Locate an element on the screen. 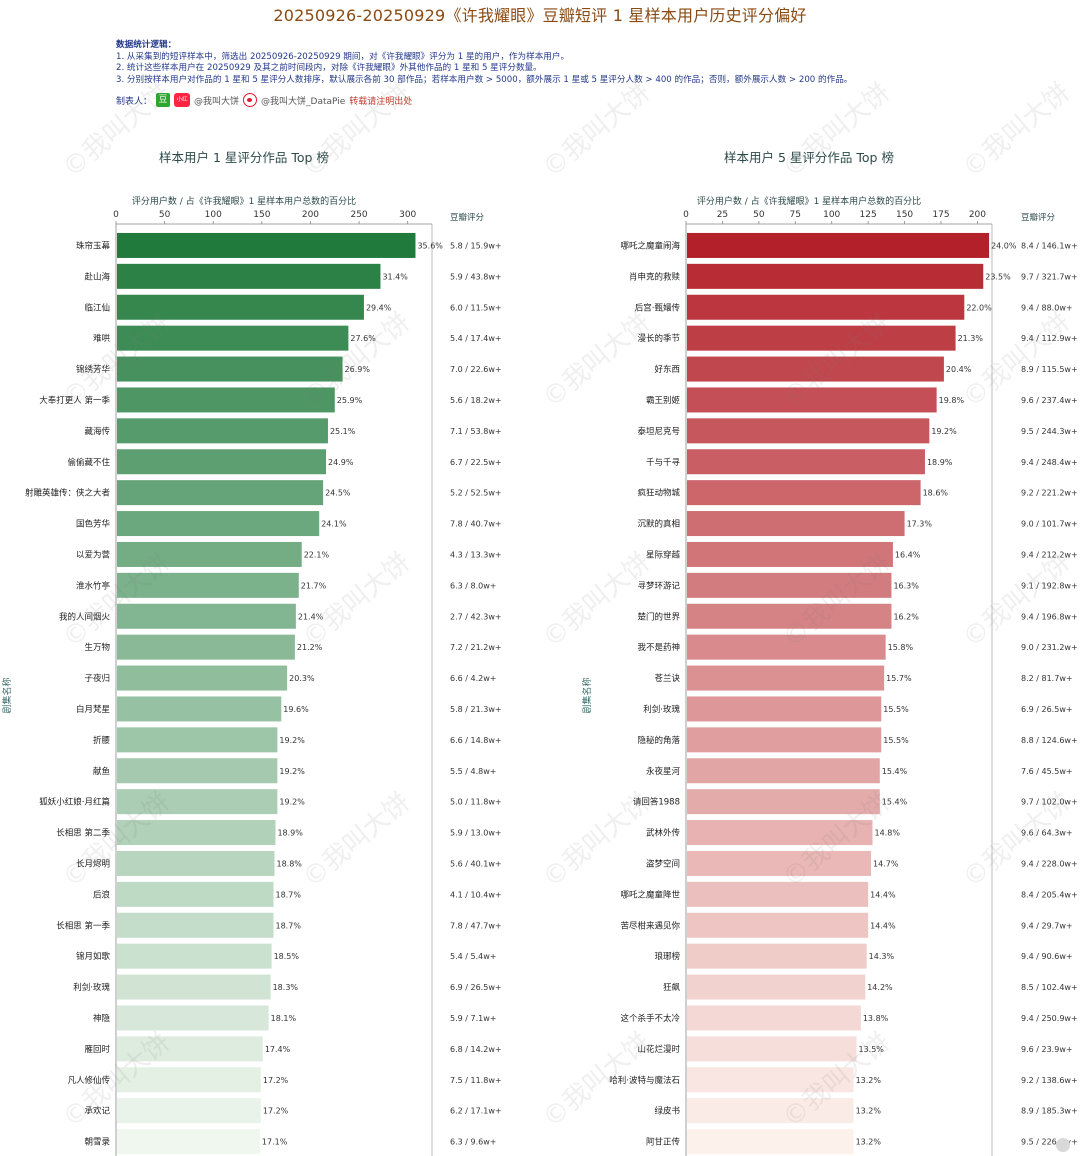  category-label: 凡人修仙传 is located at coordinates (88, 1080).